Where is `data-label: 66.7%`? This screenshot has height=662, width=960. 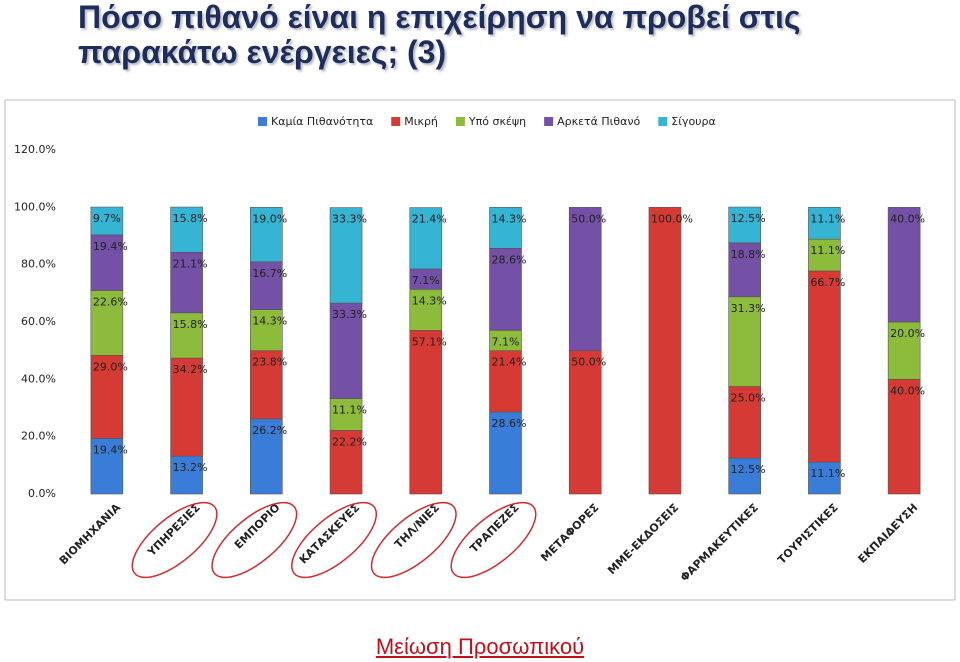
data-label: 66.7% is located at coordinates (827, 282).